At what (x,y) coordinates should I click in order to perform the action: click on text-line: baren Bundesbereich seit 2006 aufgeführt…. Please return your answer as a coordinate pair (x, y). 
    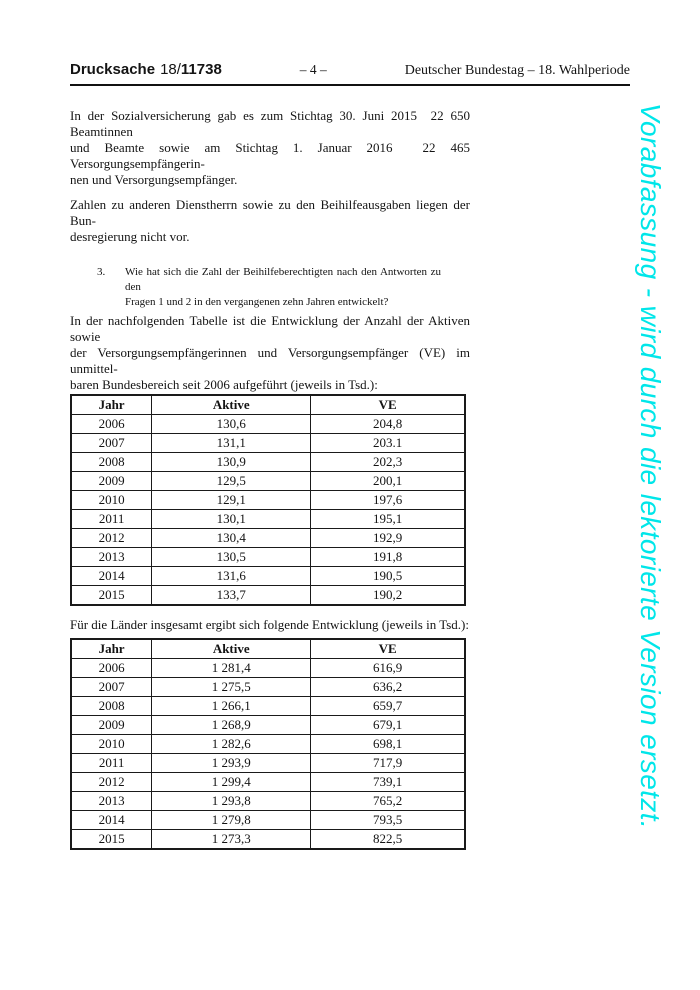
    Looking at the image, I should click on (224, 384).